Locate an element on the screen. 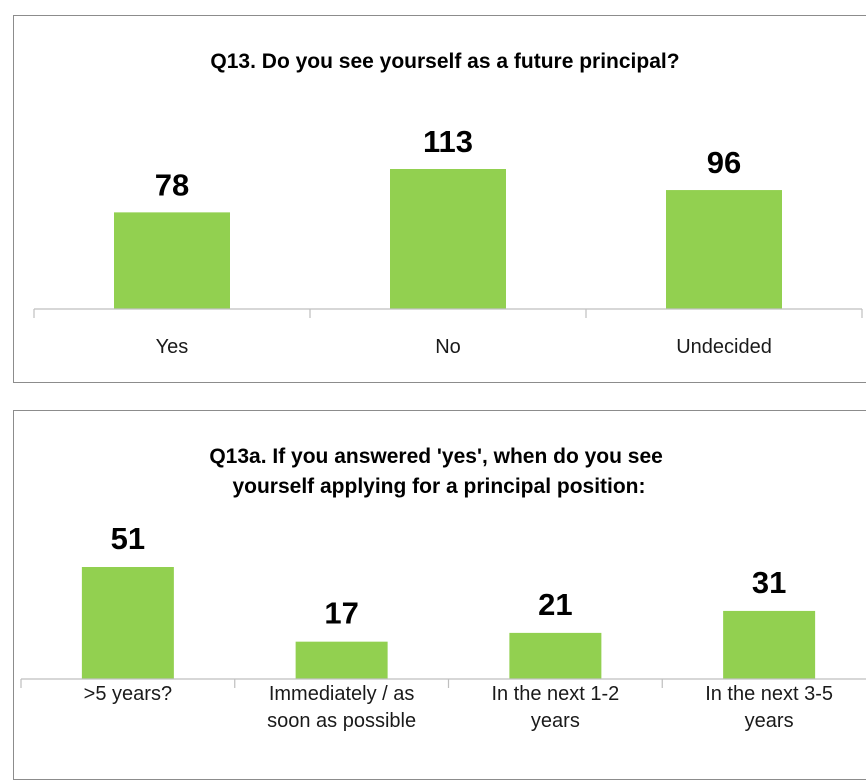 The height and width of the screenshot is (781, 866). x-tick-label: Undecided is located at coordinates (724, 347).